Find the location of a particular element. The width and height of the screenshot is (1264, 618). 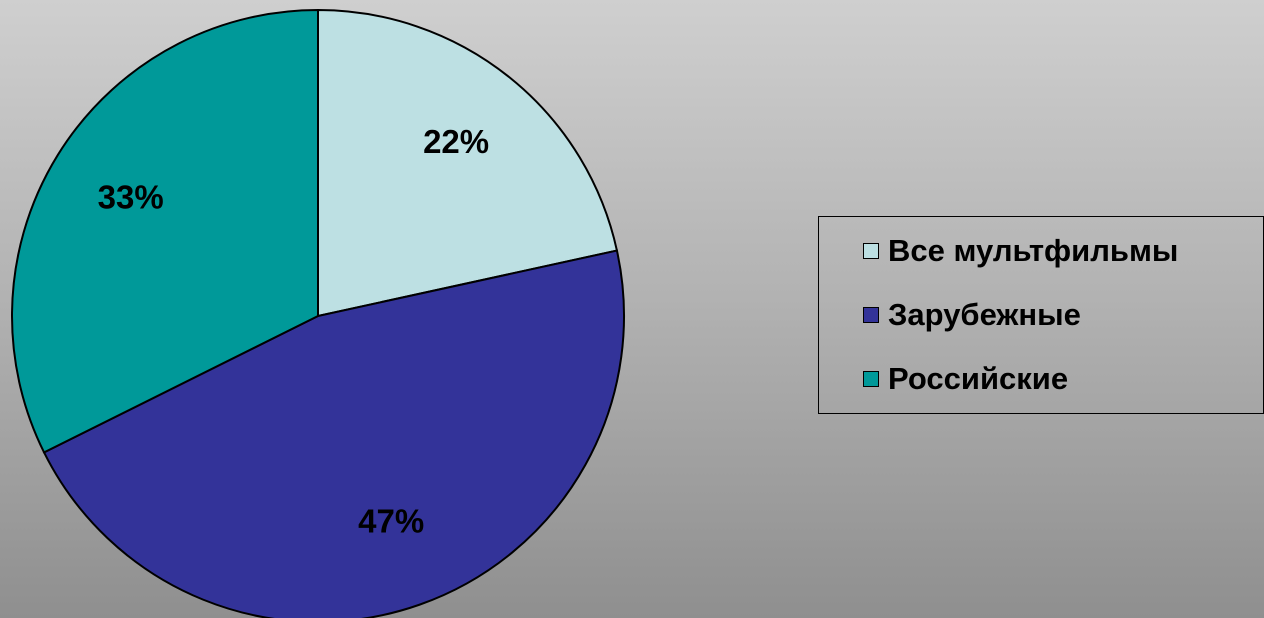

pie-slice is located at coordinates (468, 163).